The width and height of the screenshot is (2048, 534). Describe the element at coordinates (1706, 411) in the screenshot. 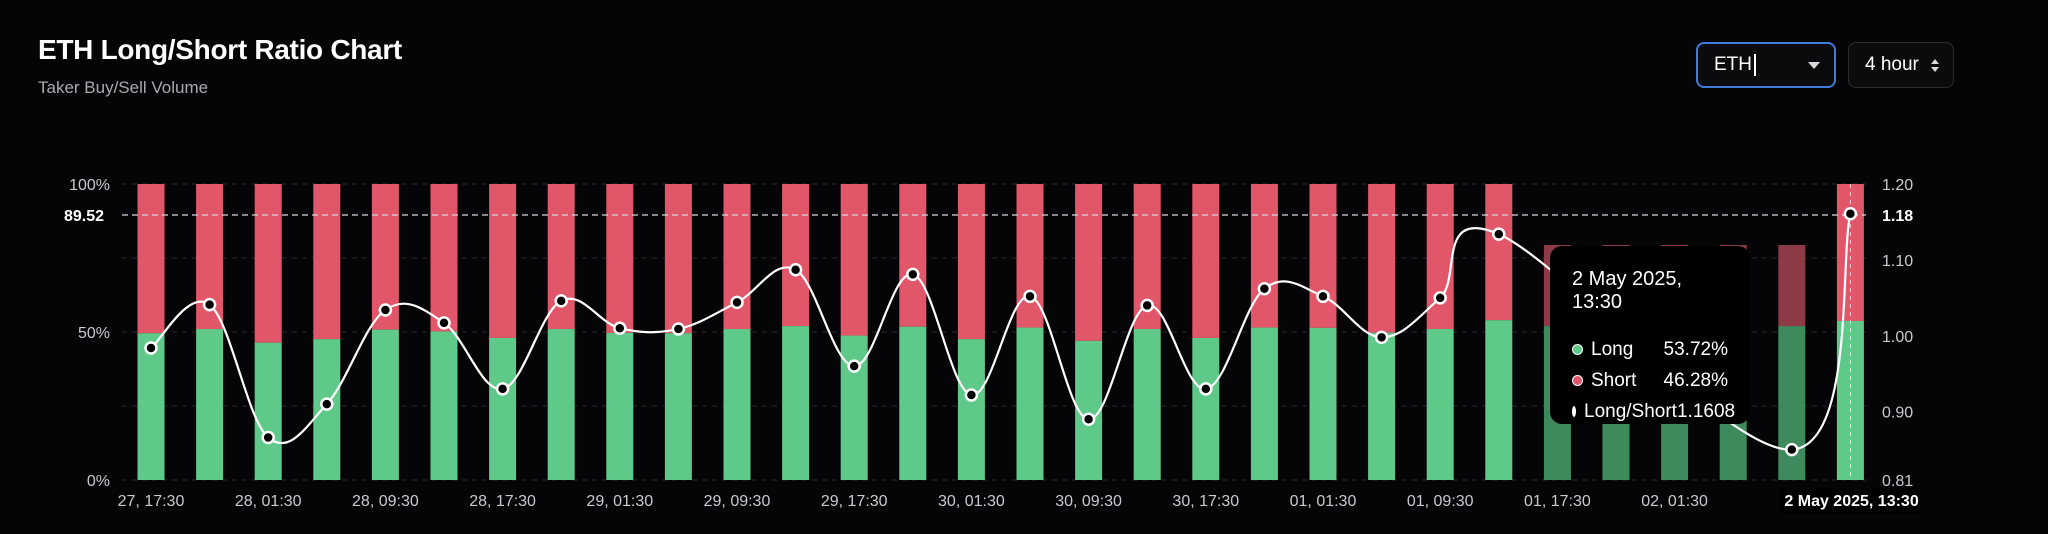

I see `tooltip-value: 1.1608` at that location.